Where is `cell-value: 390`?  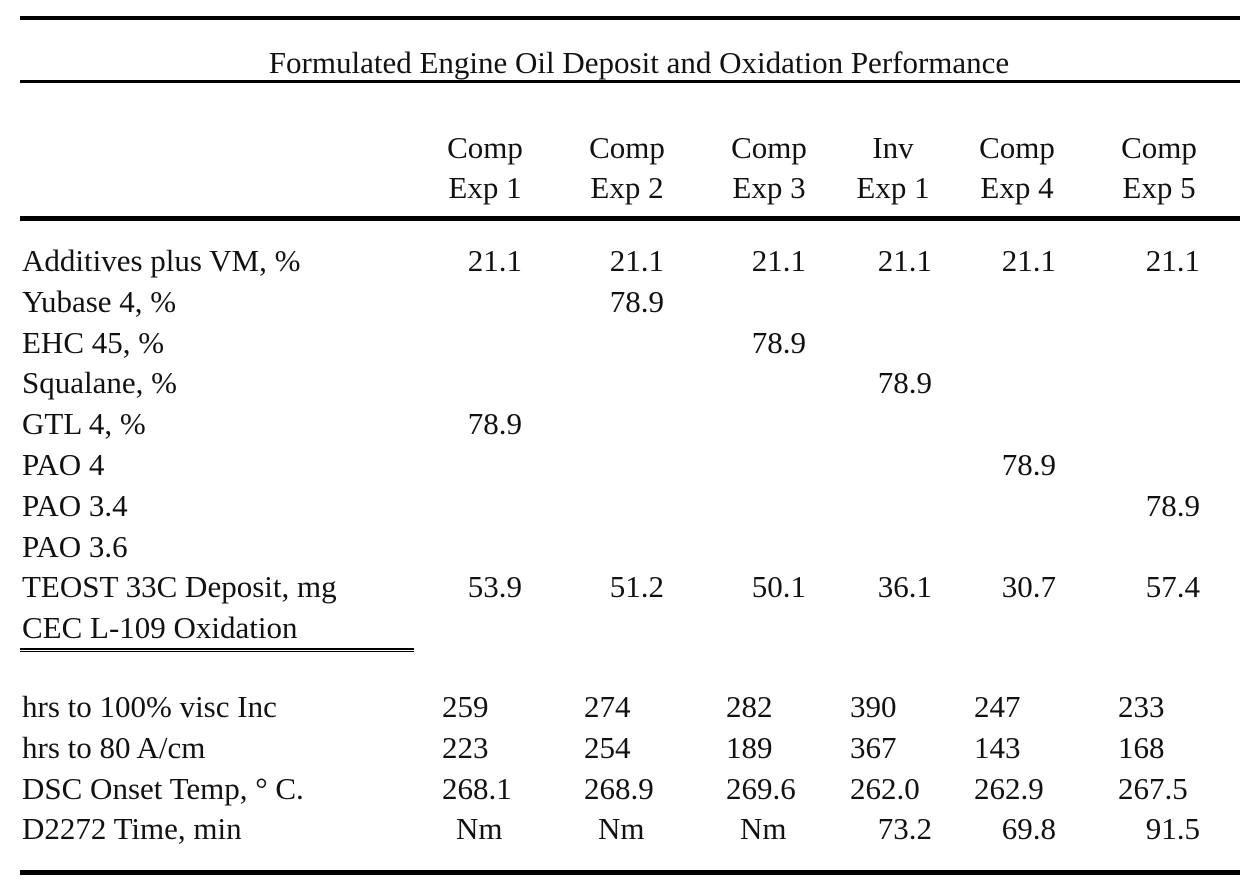 cell-value: 390 is located at coordinates (873, 706).